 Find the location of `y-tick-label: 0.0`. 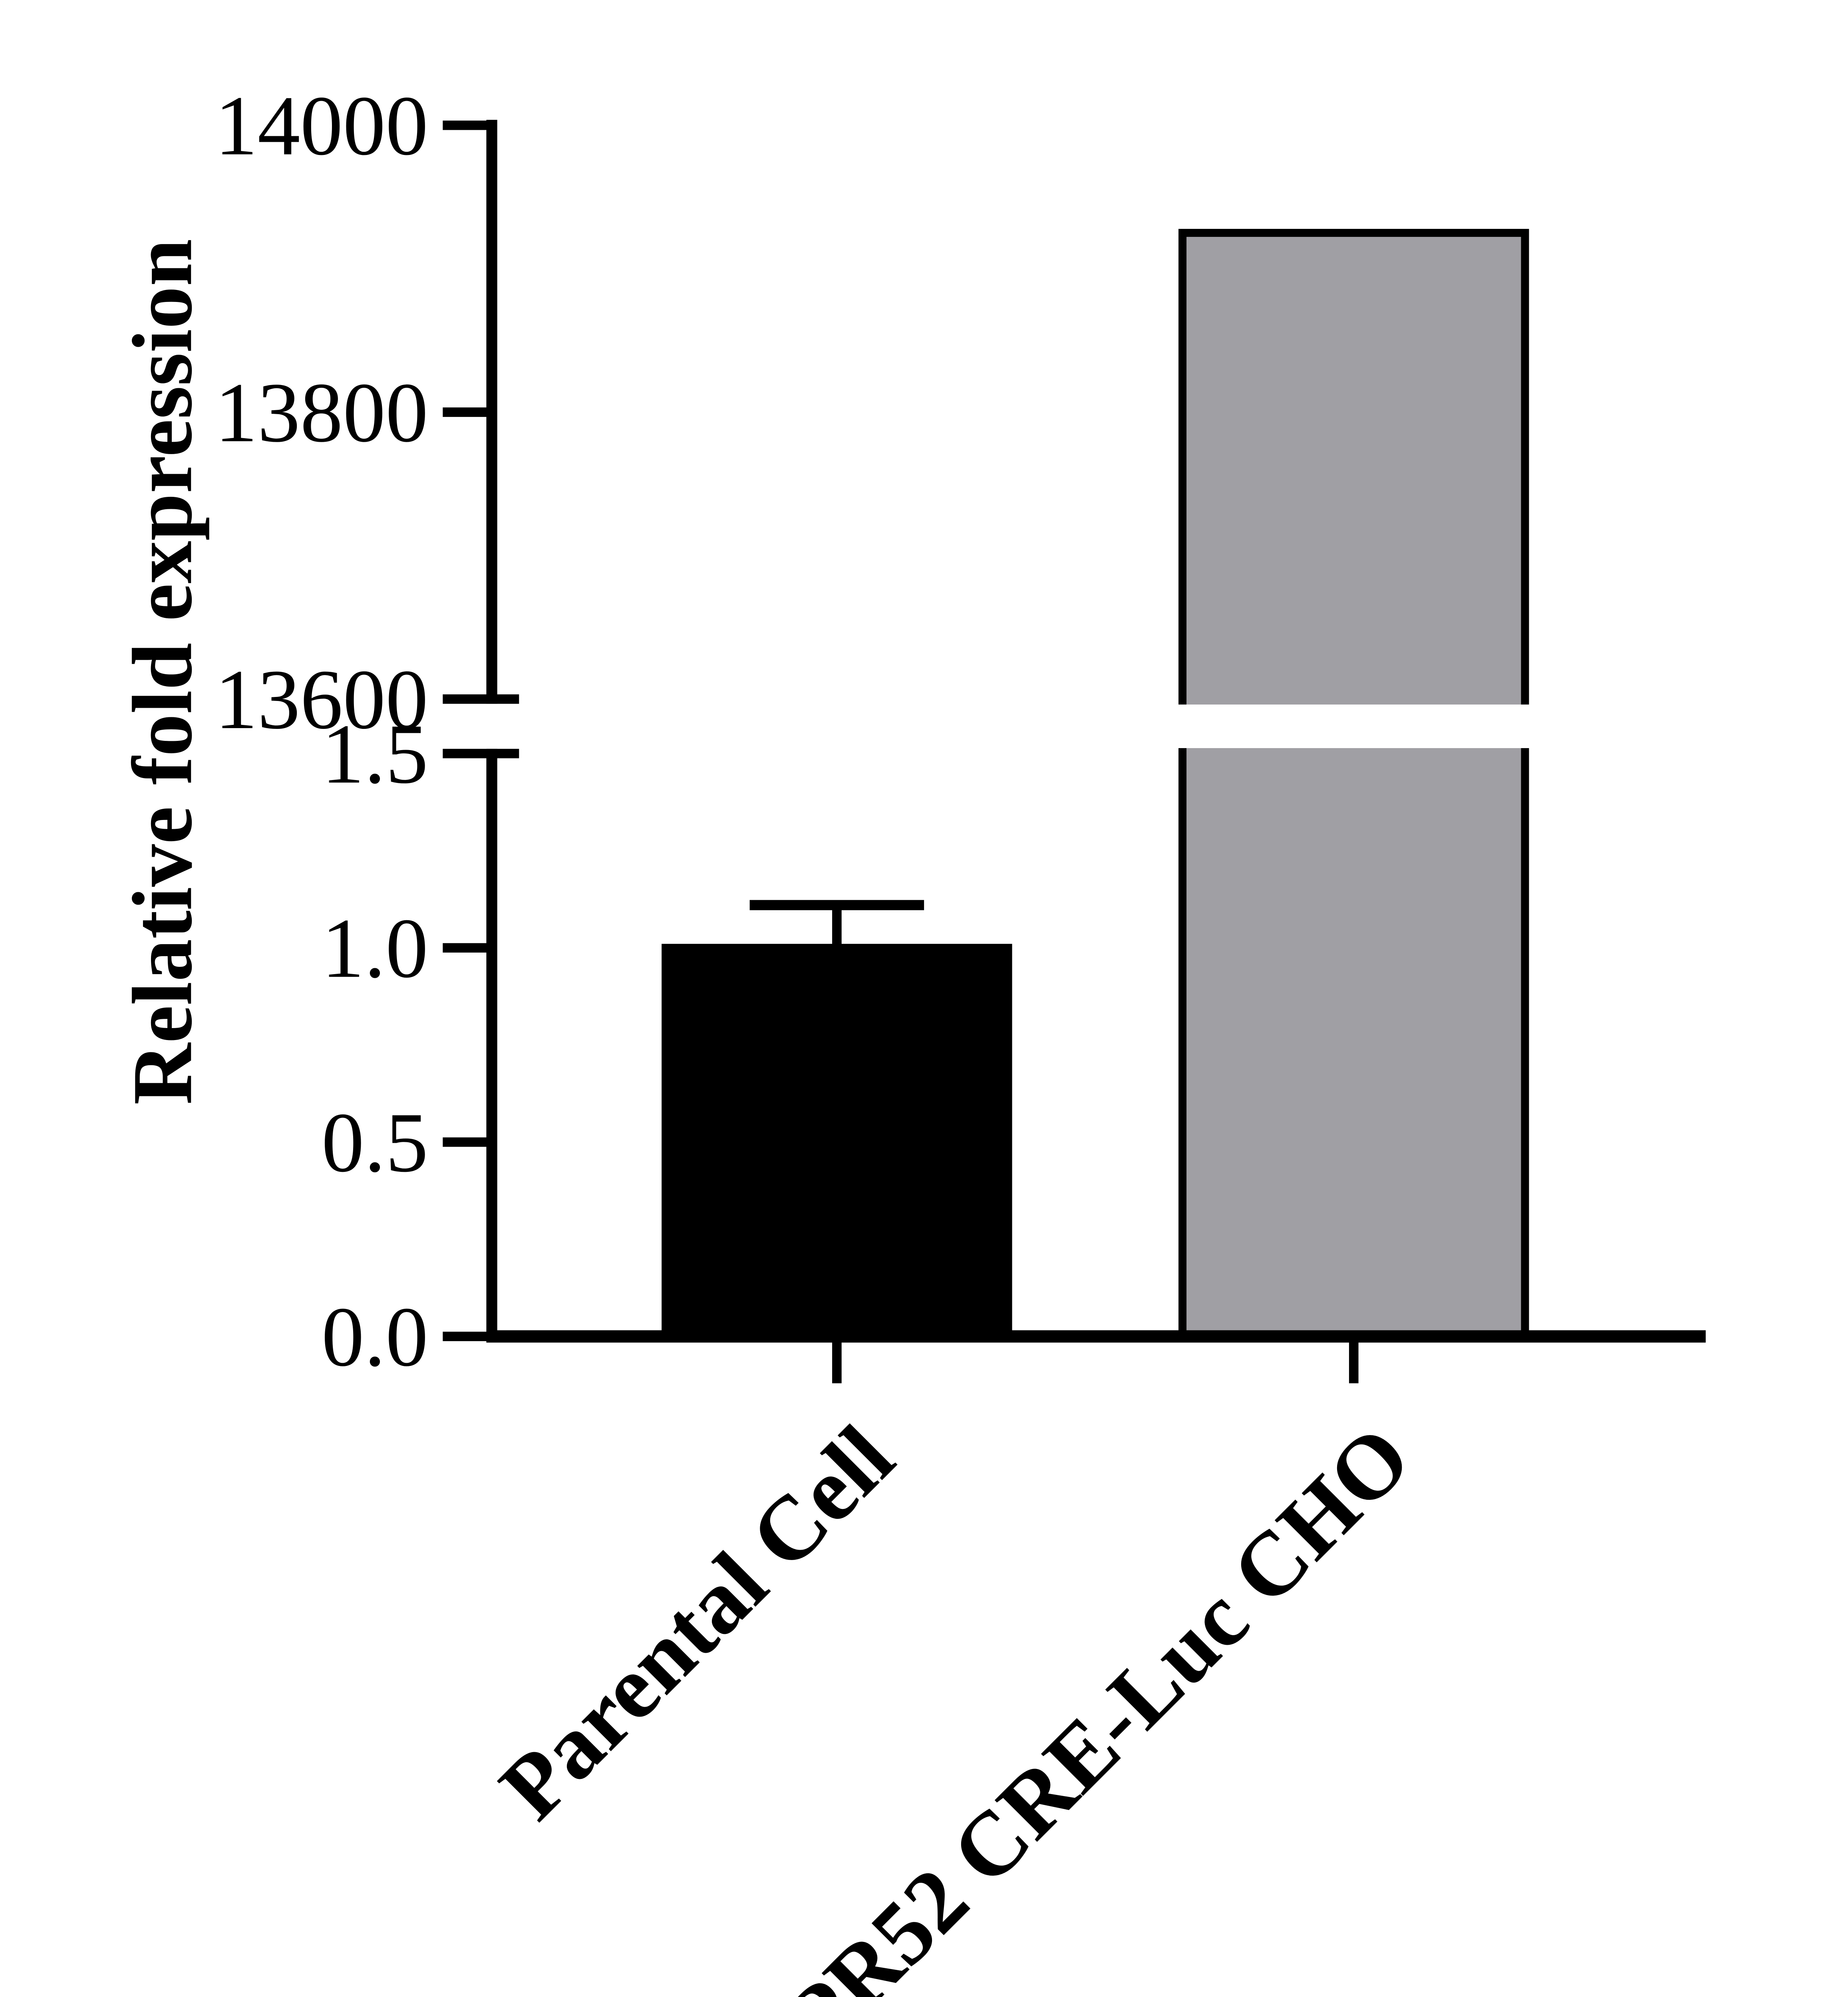

y-tick-label: 0.0 is located at coordinates (375, 1337).